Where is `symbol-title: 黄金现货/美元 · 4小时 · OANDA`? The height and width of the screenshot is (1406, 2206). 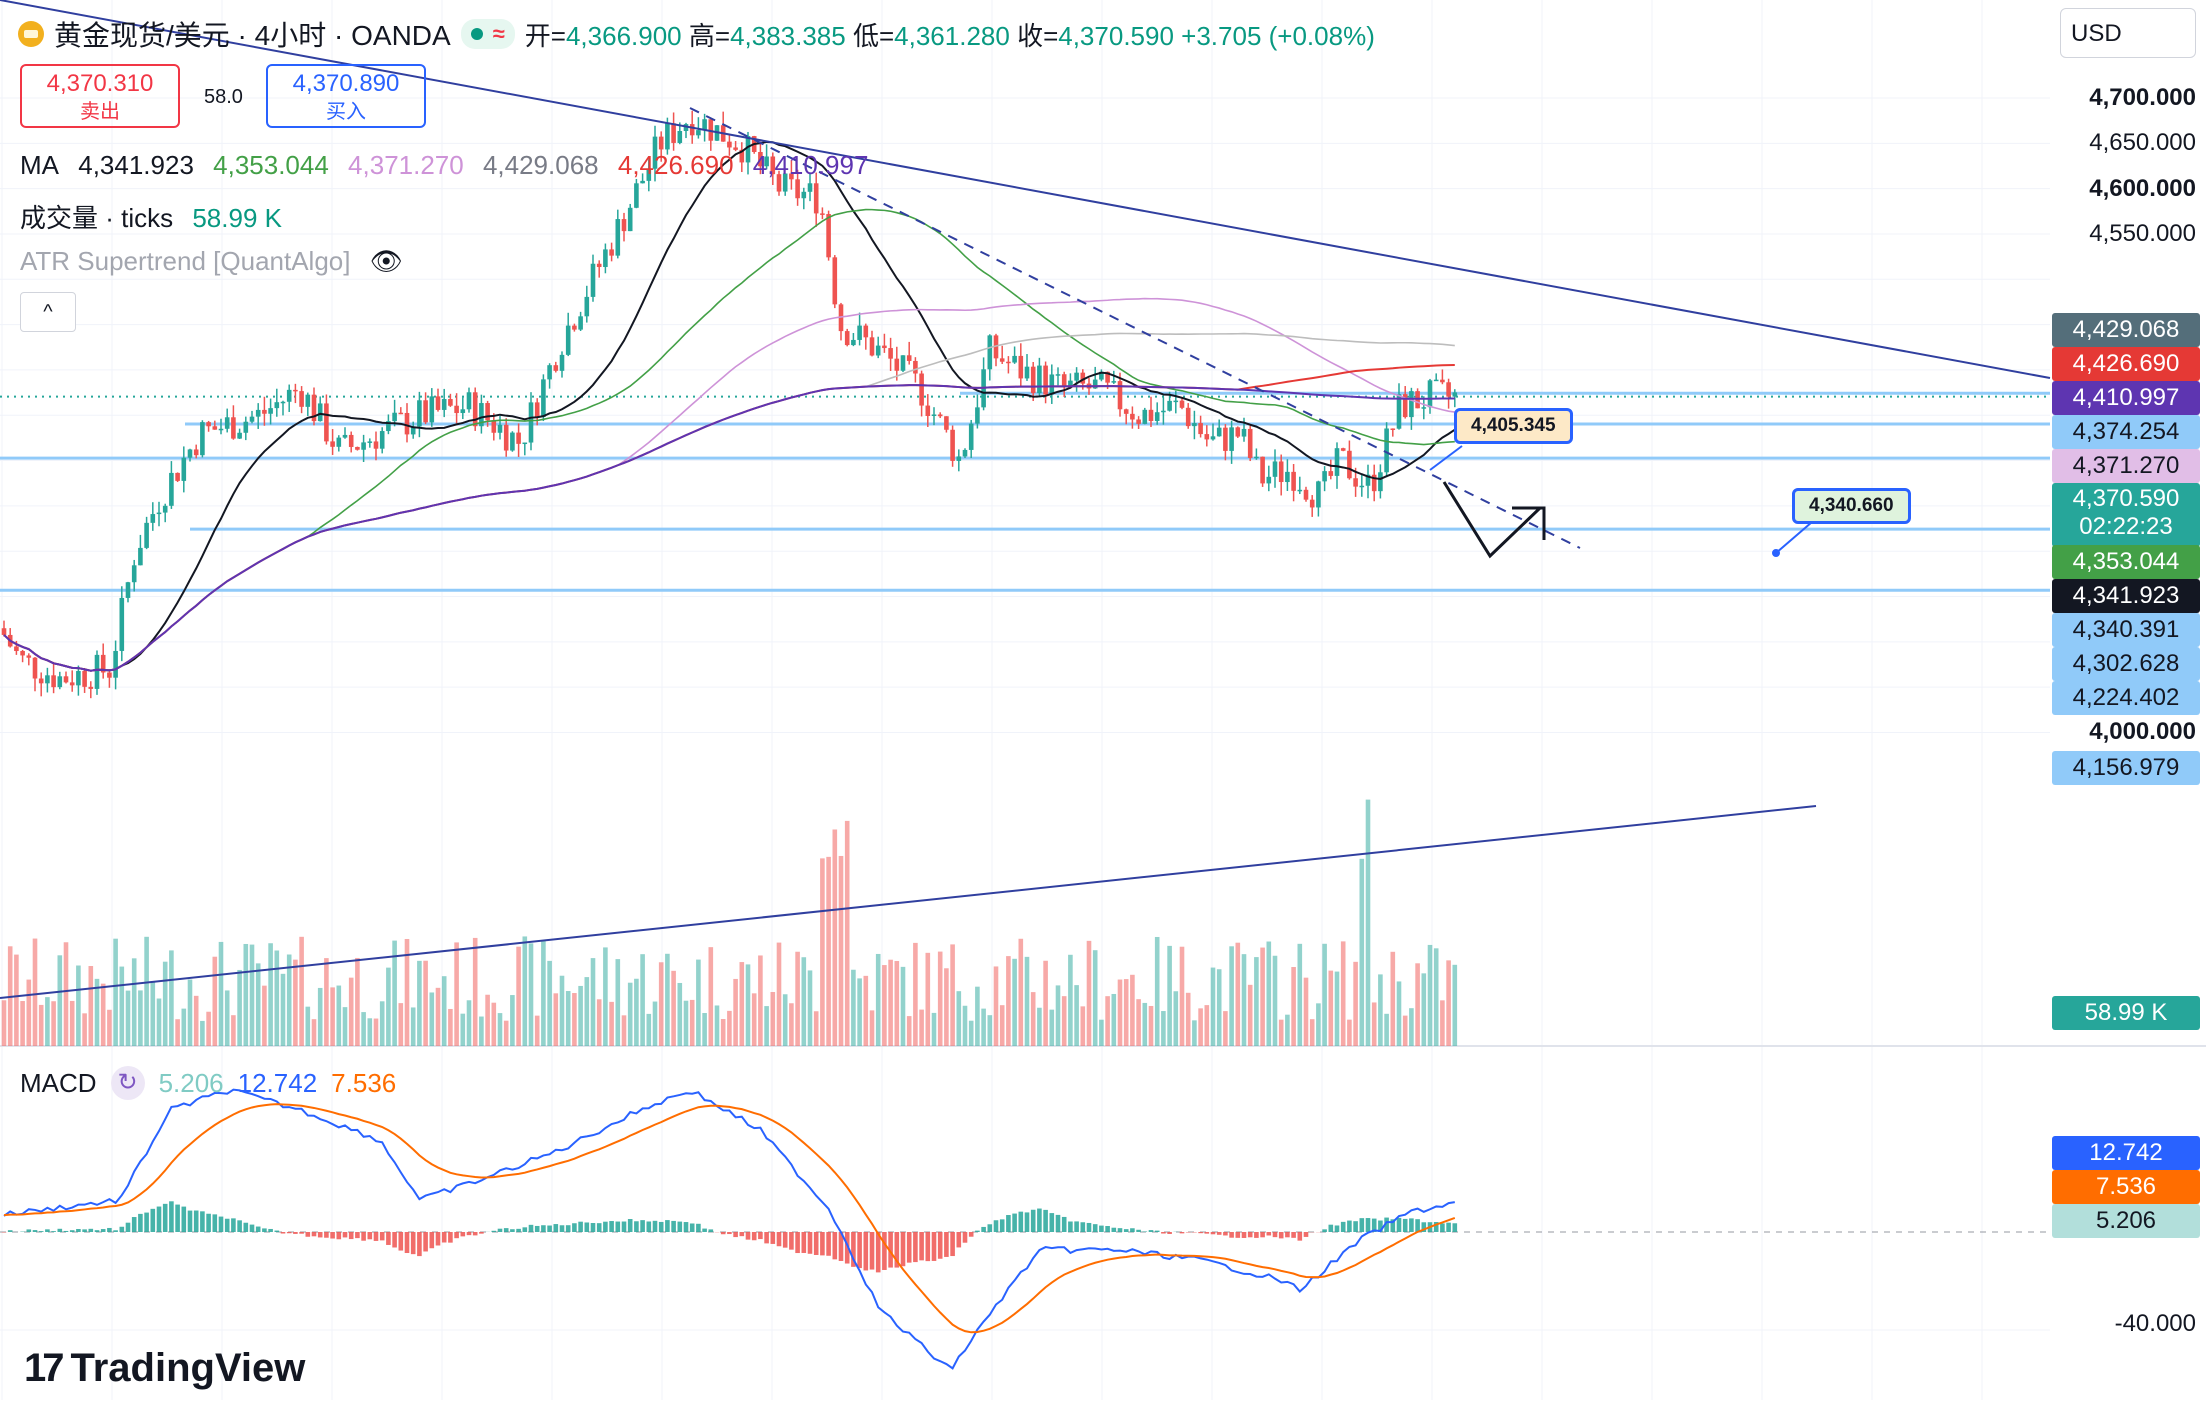 symbol-title: 黄金现货/美元 · 4小时 · OANDA is located at coordinates (252, 35).